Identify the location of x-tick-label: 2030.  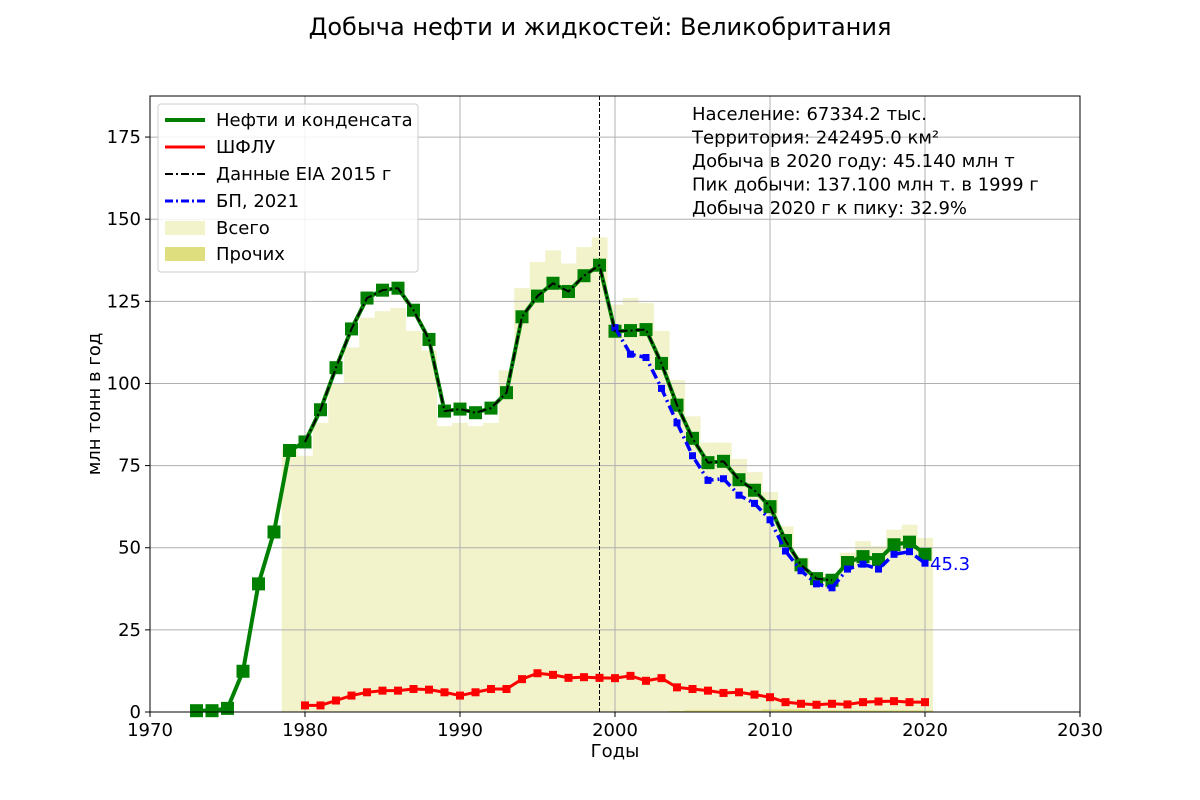
(1080, 730).